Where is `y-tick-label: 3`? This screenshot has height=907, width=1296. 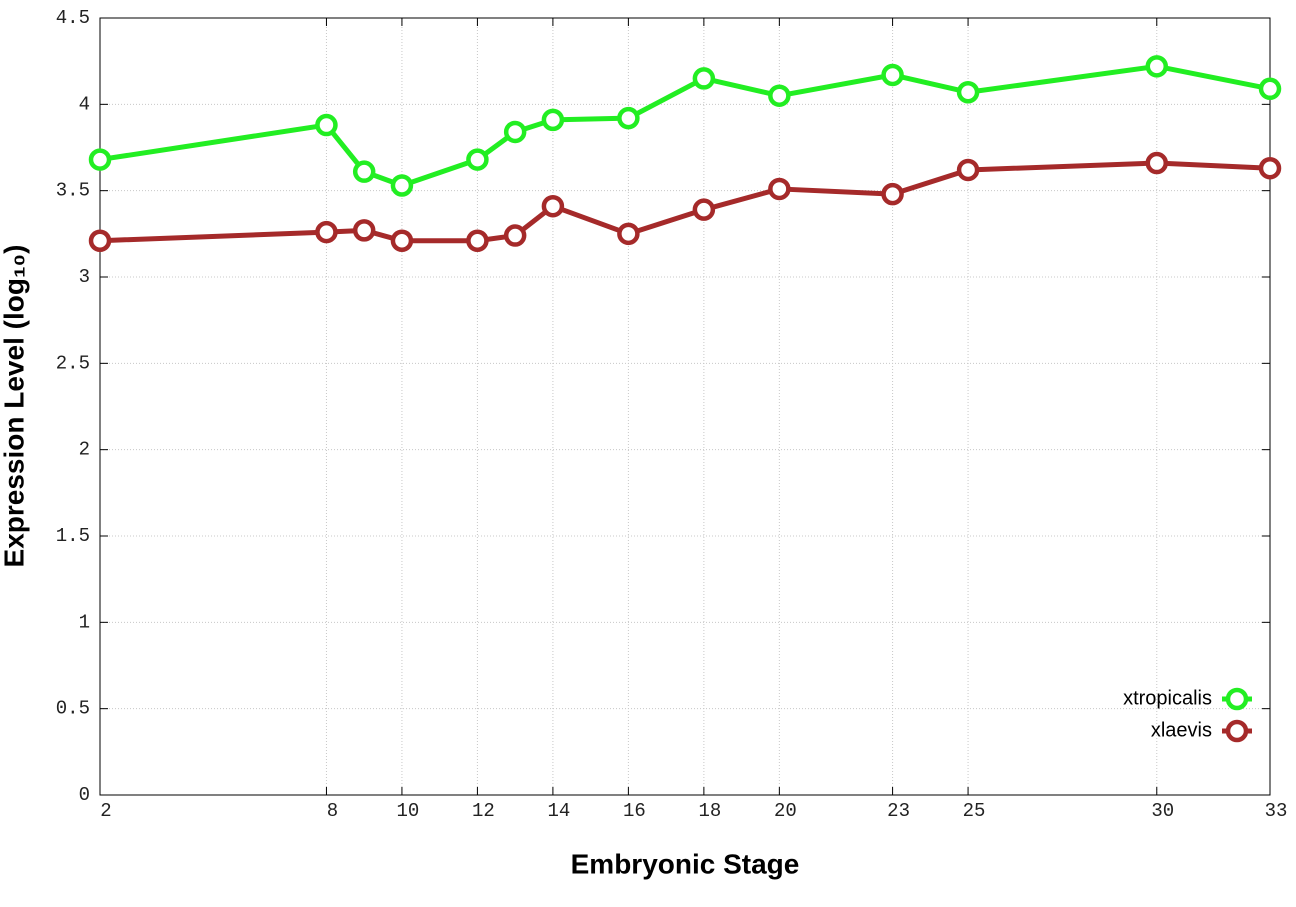
y-tick-label: 3 is located at coordinates (84, 277).